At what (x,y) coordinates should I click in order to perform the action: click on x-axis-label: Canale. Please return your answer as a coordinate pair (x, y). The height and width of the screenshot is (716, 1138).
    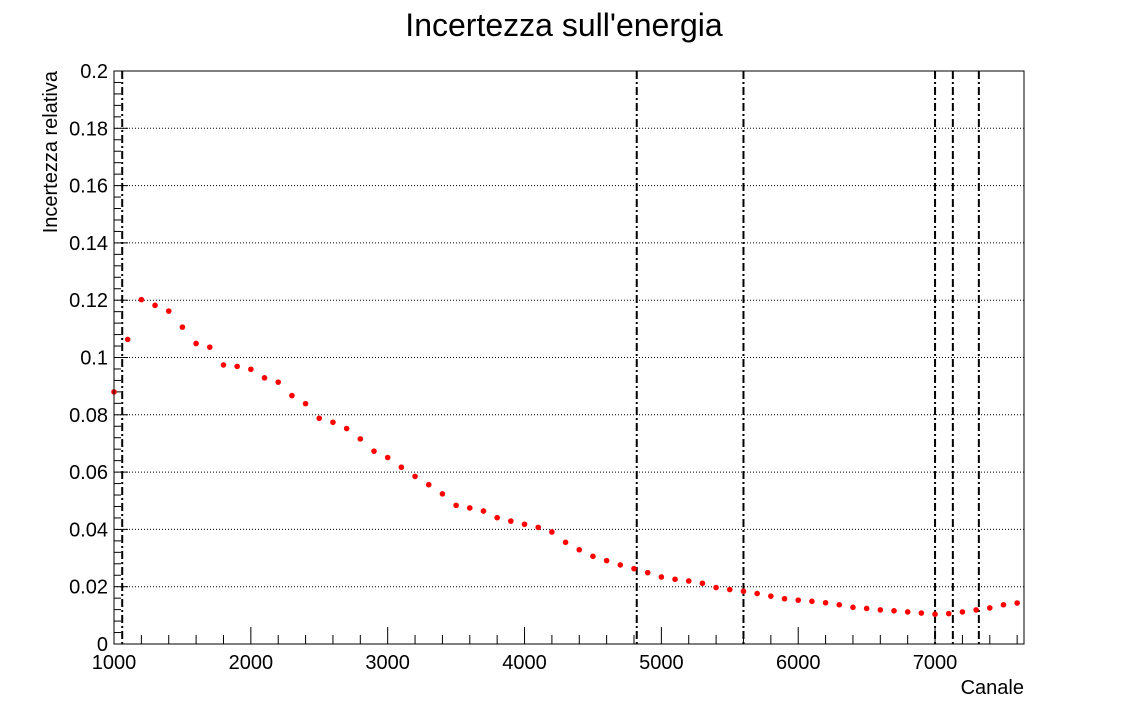
    Looking at the image, I should click on (992, 688).